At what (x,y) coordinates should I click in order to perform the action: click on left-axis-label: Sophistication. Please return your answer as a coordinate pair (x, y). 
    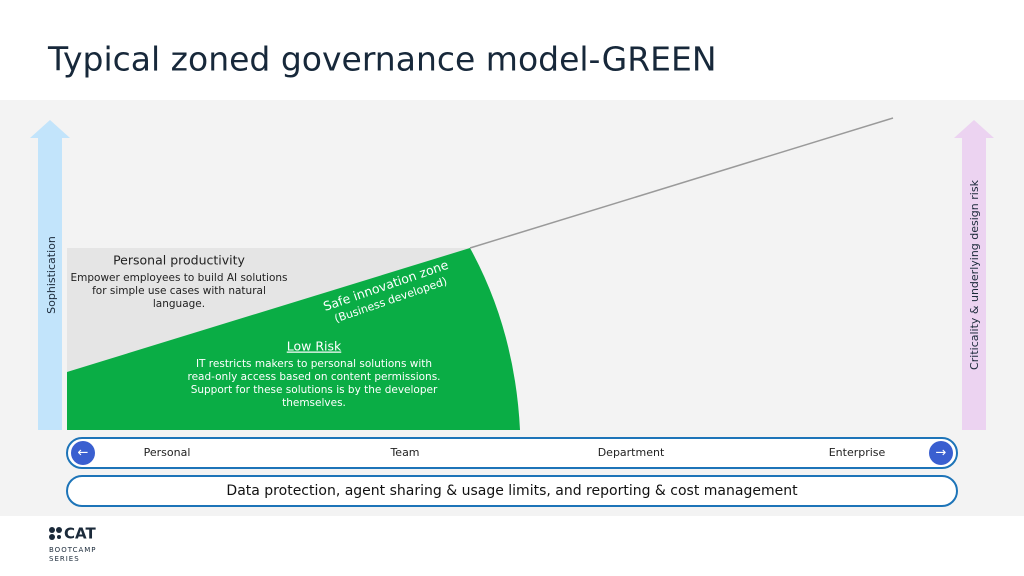
    Looking at the image, I should click on (51, 275).